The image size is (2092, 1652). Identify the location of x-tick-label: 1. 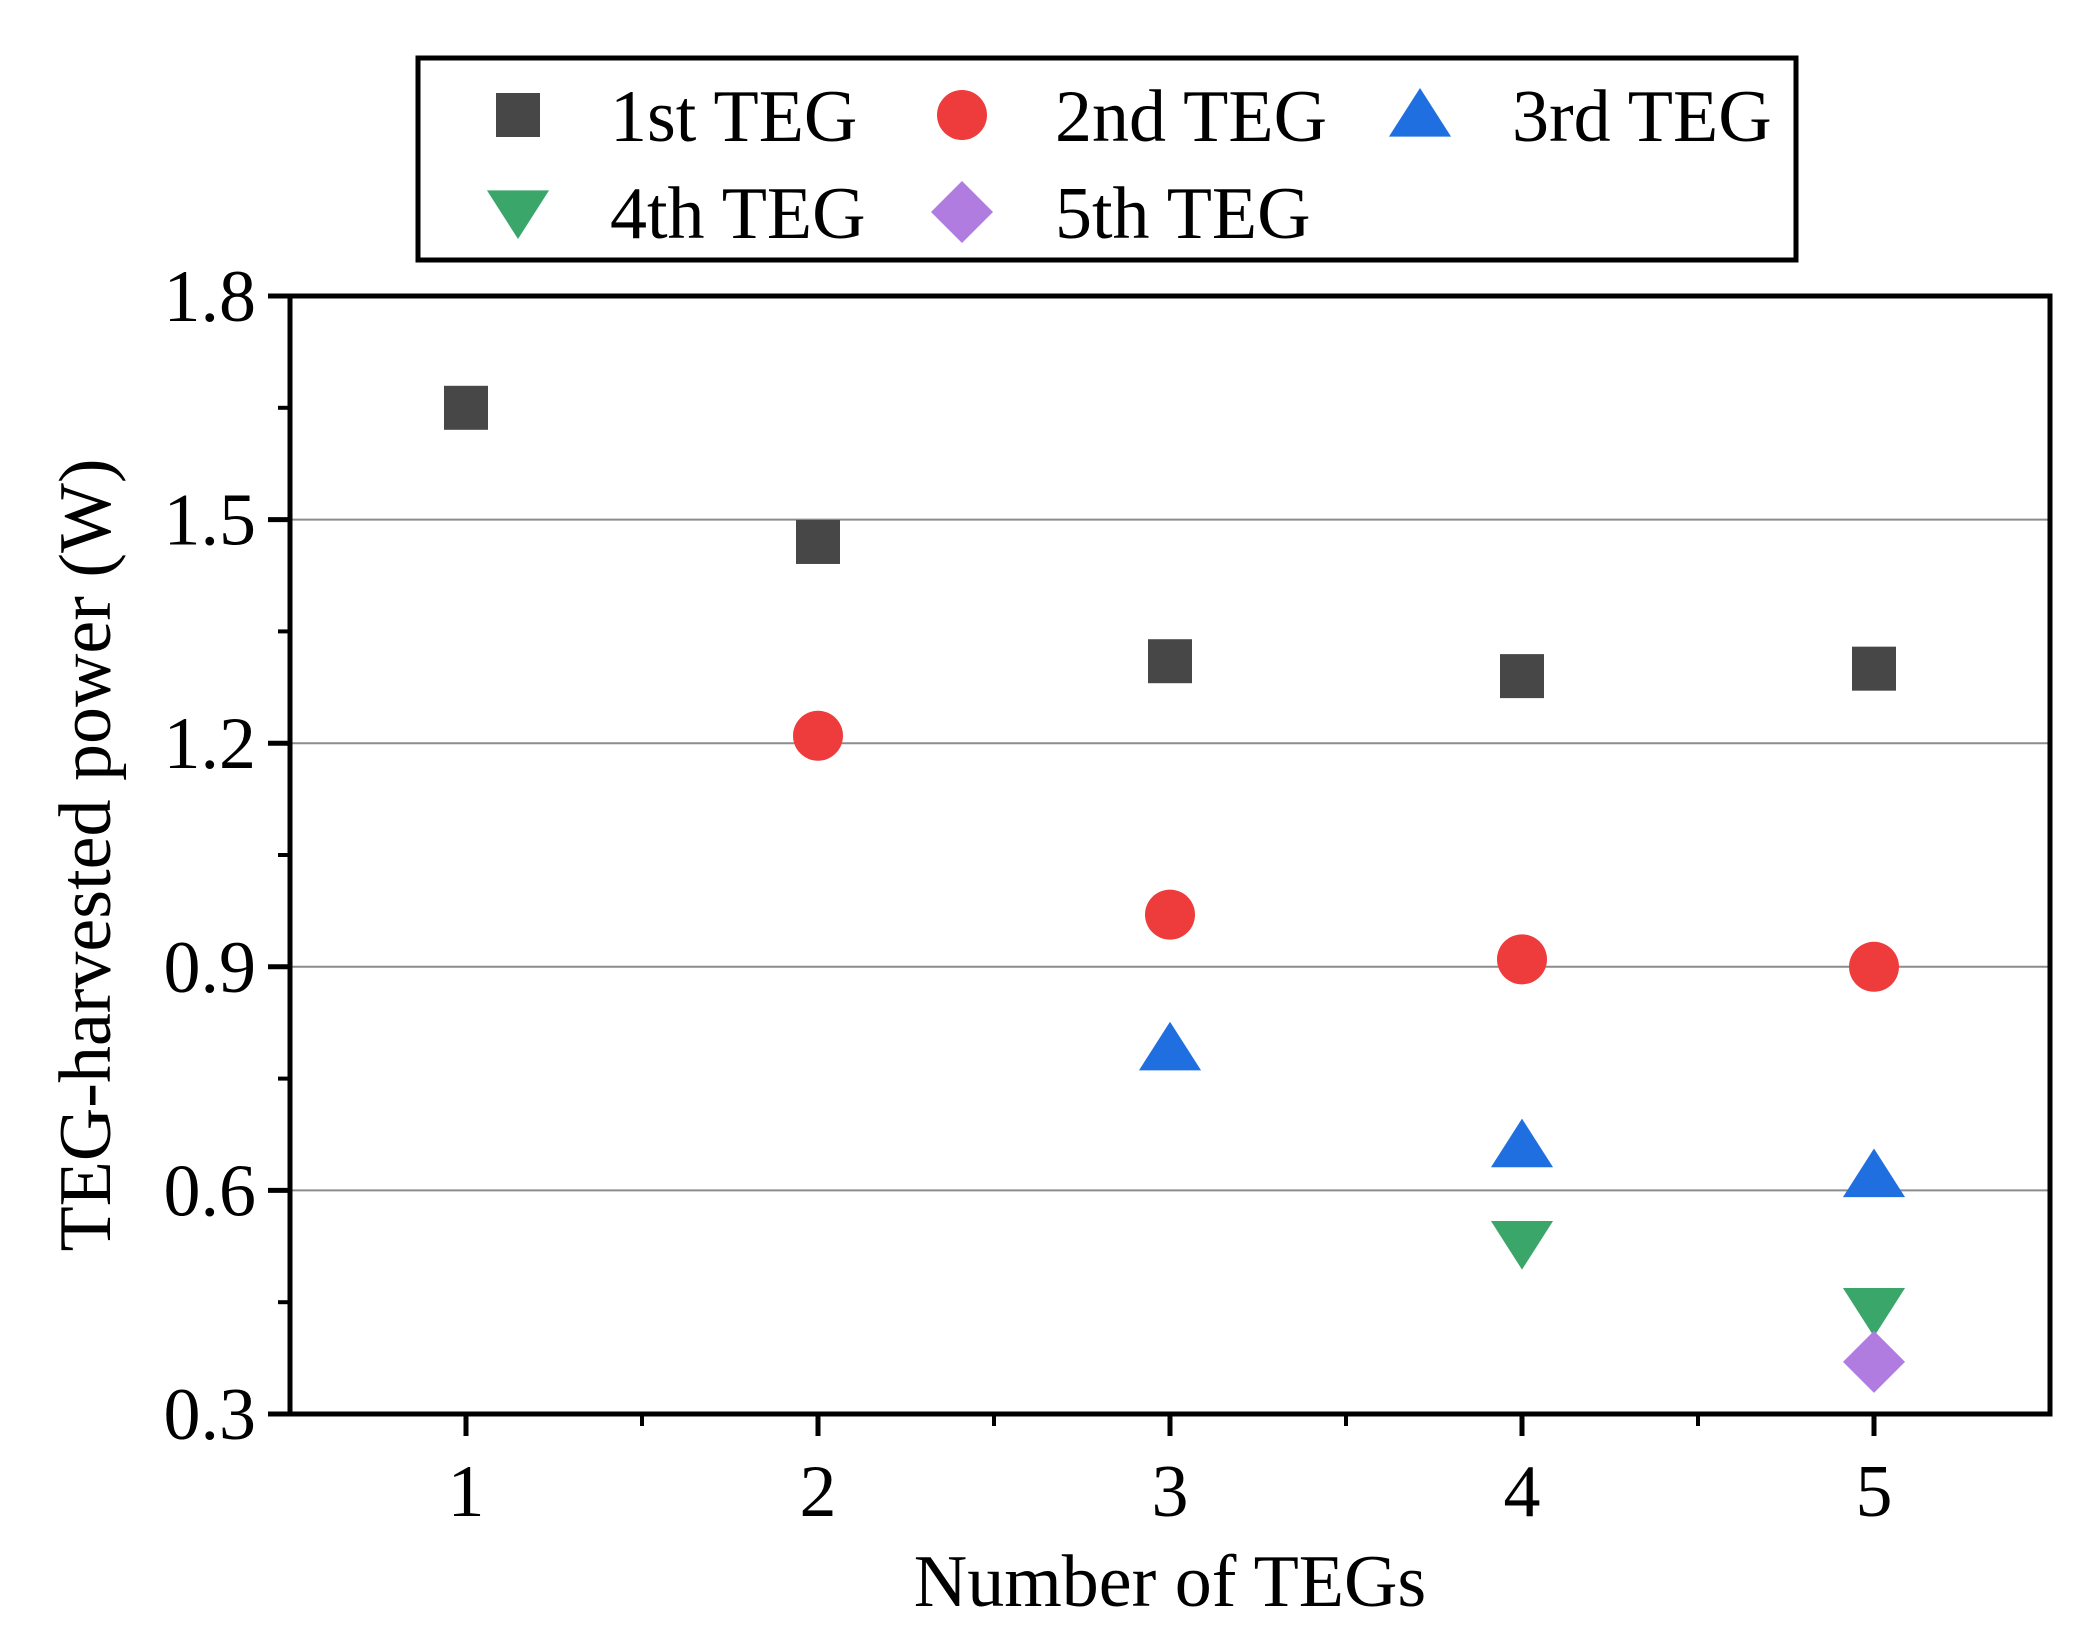
(466, 1492).